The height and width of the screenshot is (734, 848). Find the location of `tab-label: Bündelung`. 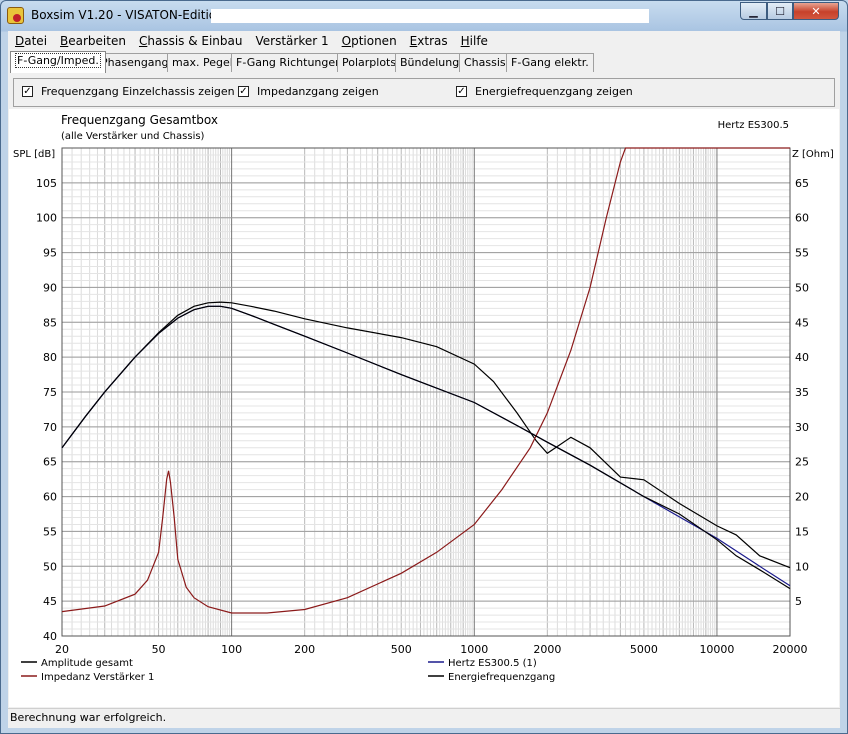

tab-label: Bündelung is located at coordinates (430, 62).